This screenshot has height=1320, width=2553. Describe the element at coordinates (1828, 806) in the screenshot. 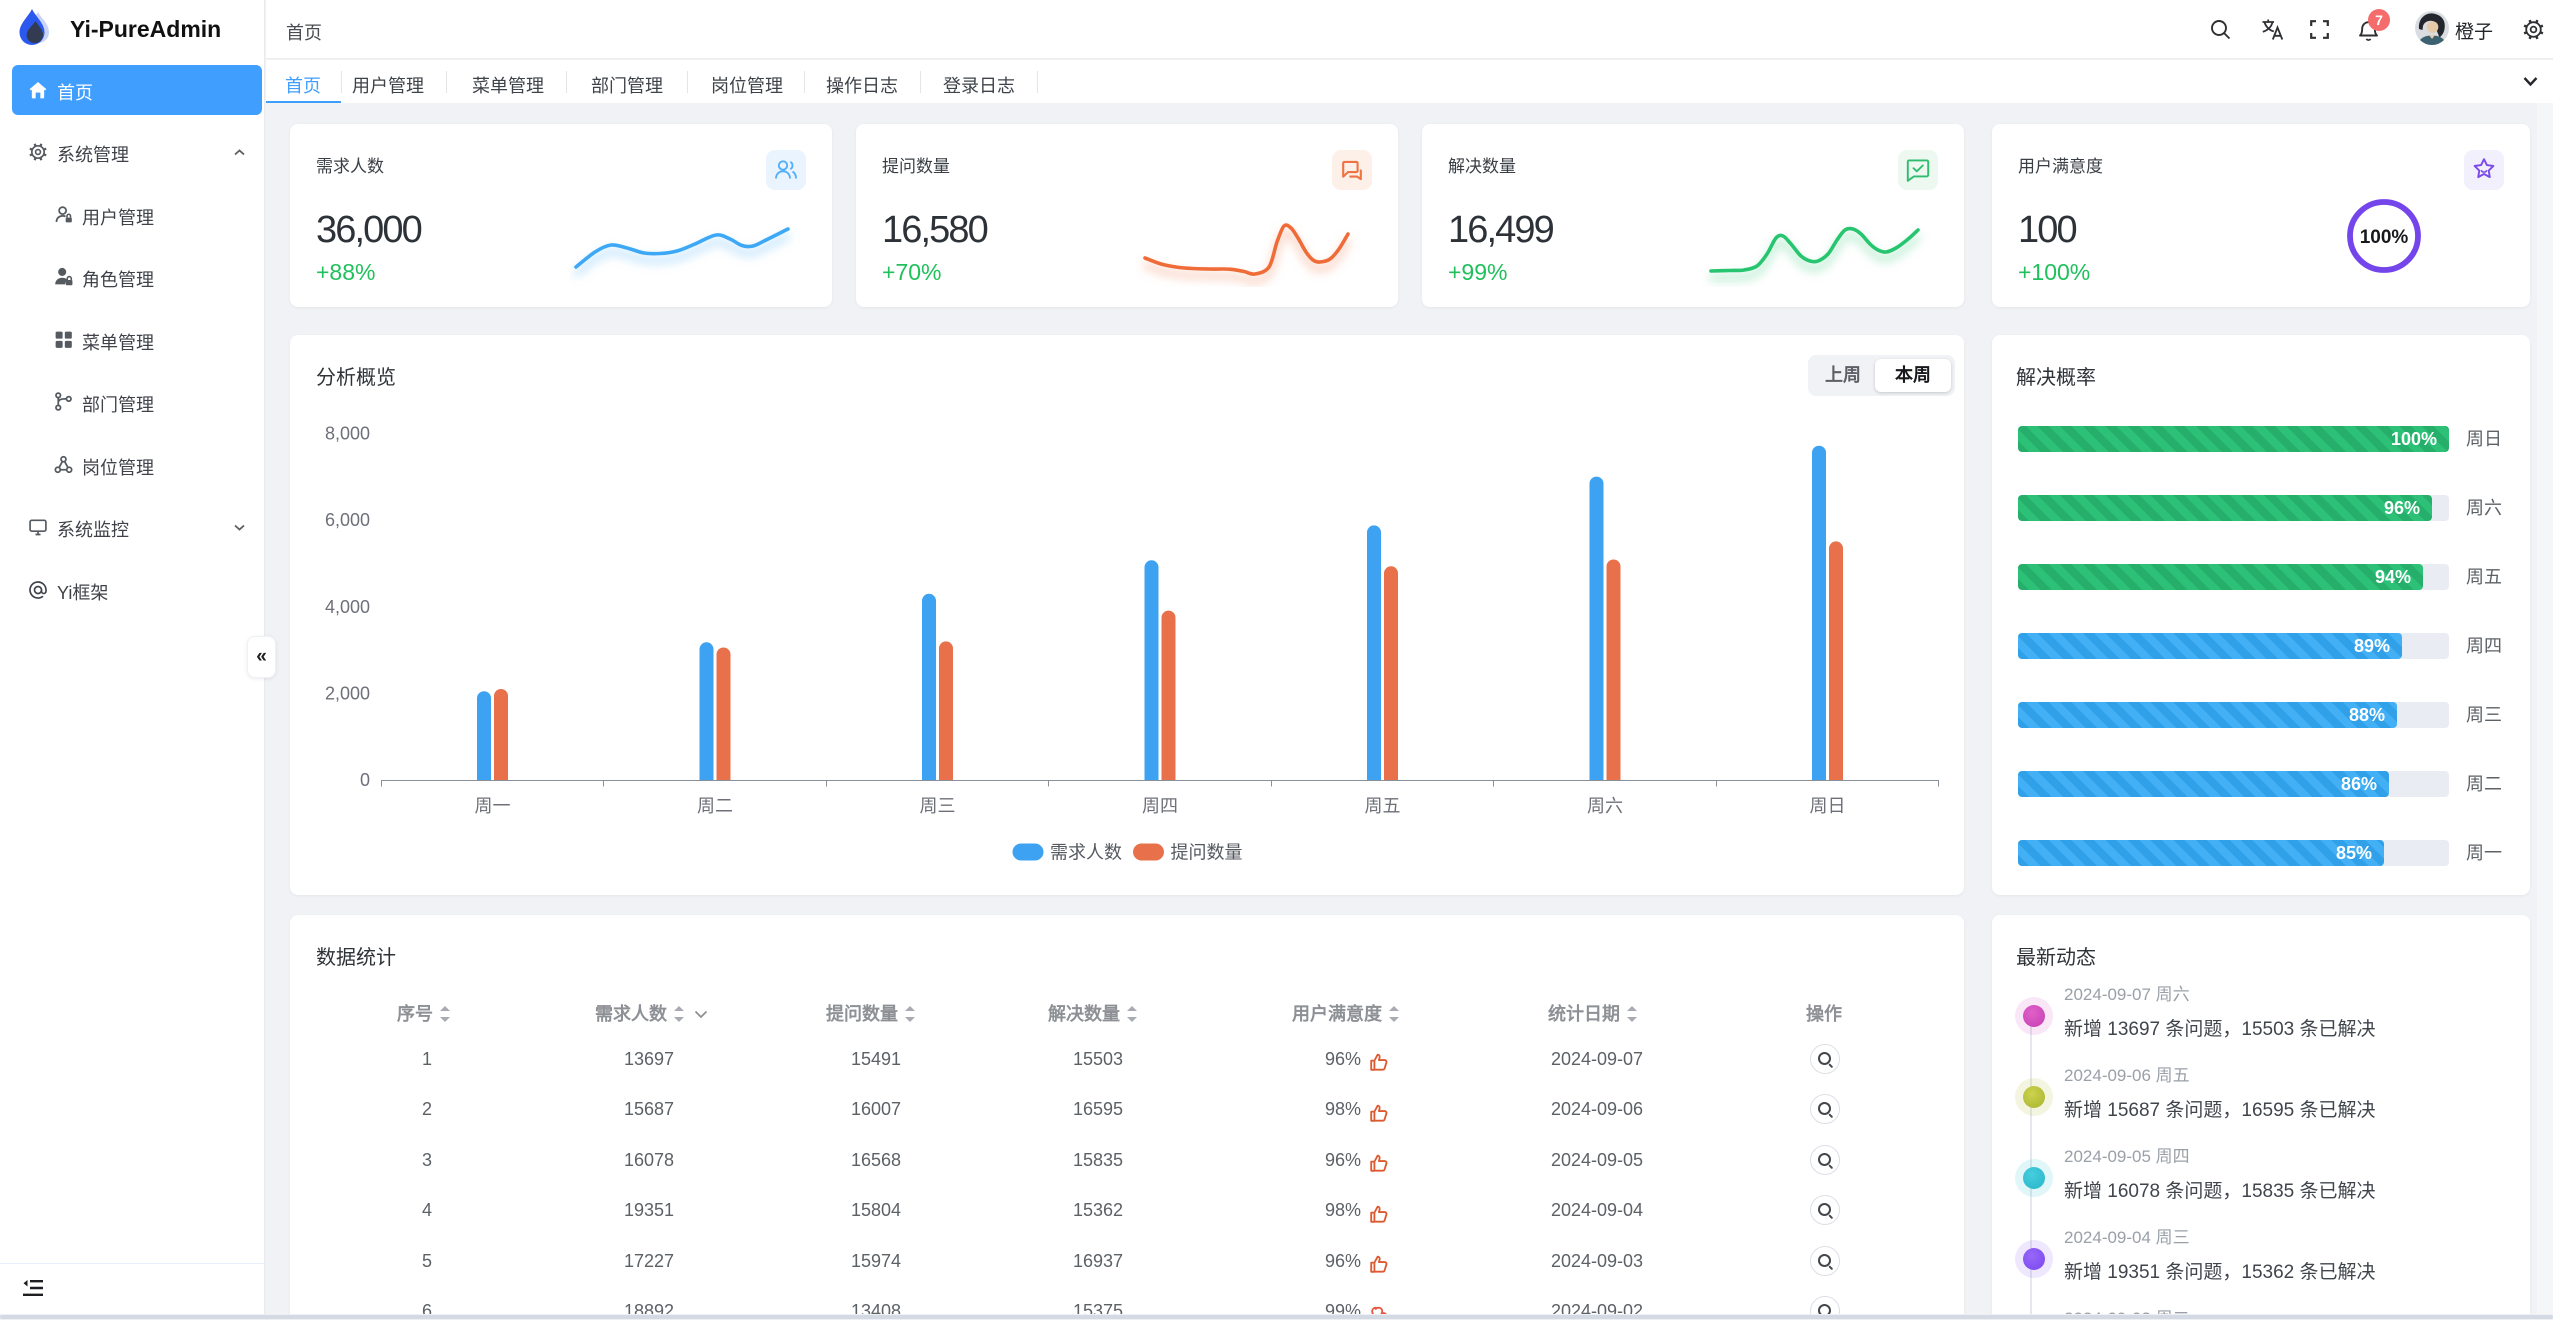

I see `svg-text: 周日` at that location.